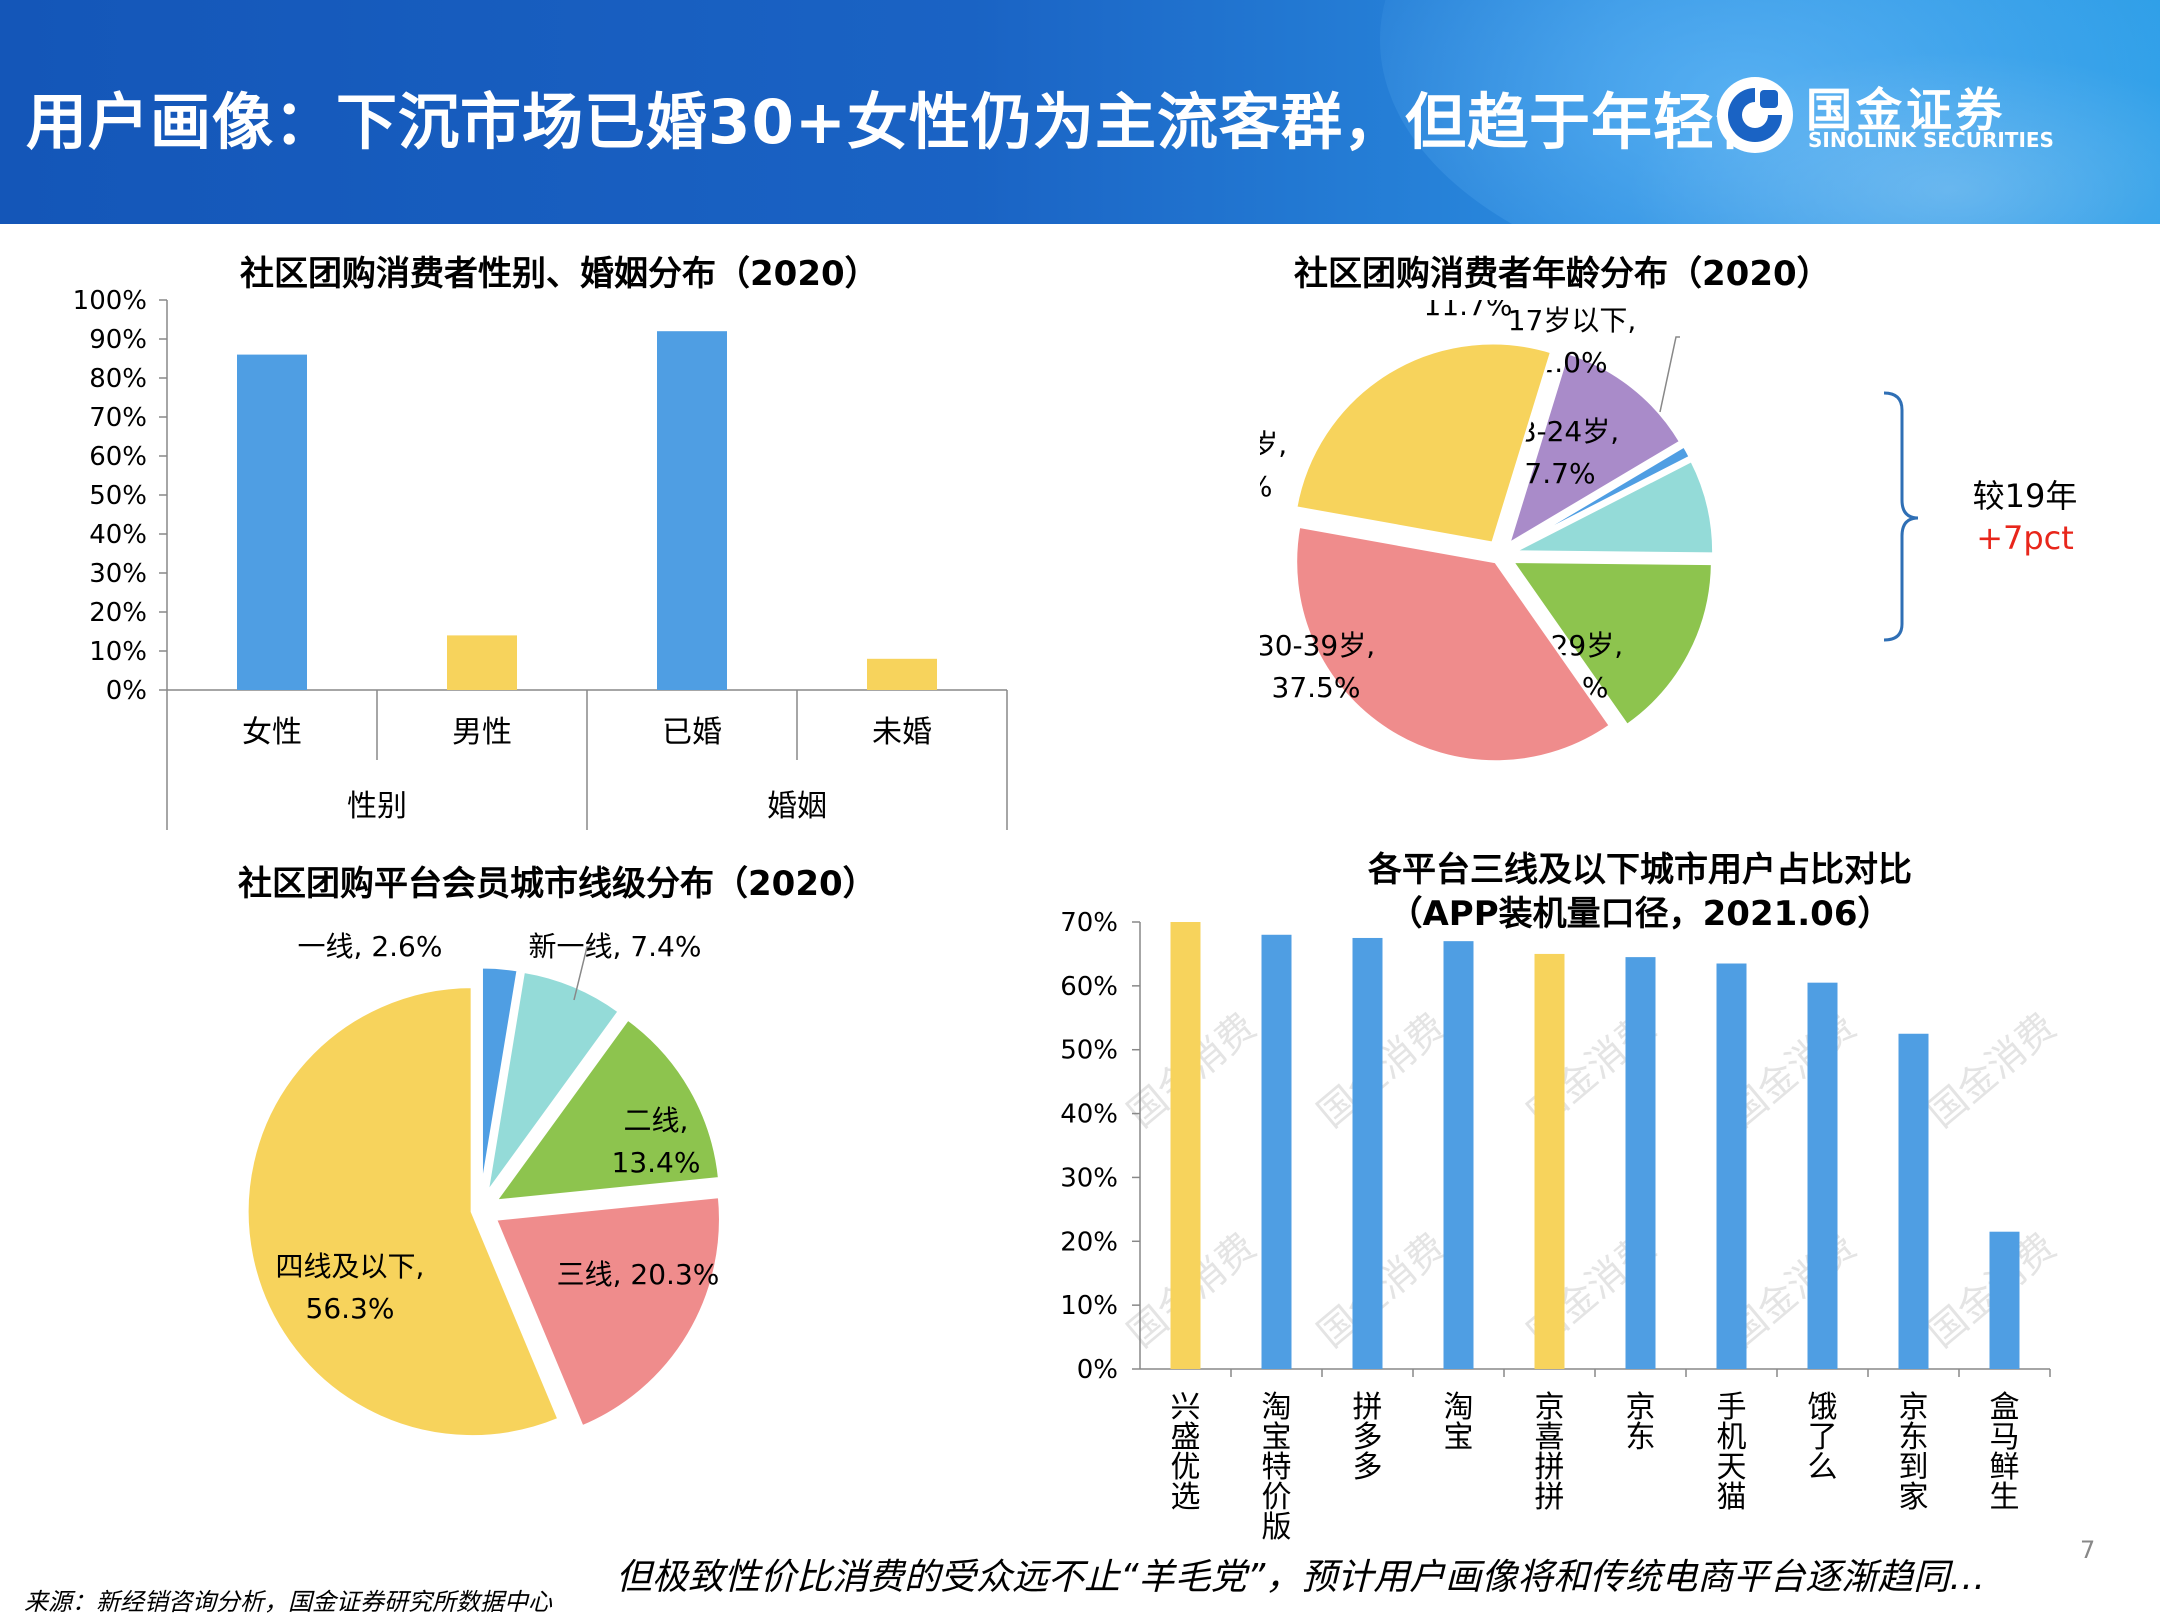  What do you see at coordinates (1640, 914) in the screenshot?
I see `chart4-subtitle: （APP装机量口径，2021.06）` at bounding box center [1640, 914].